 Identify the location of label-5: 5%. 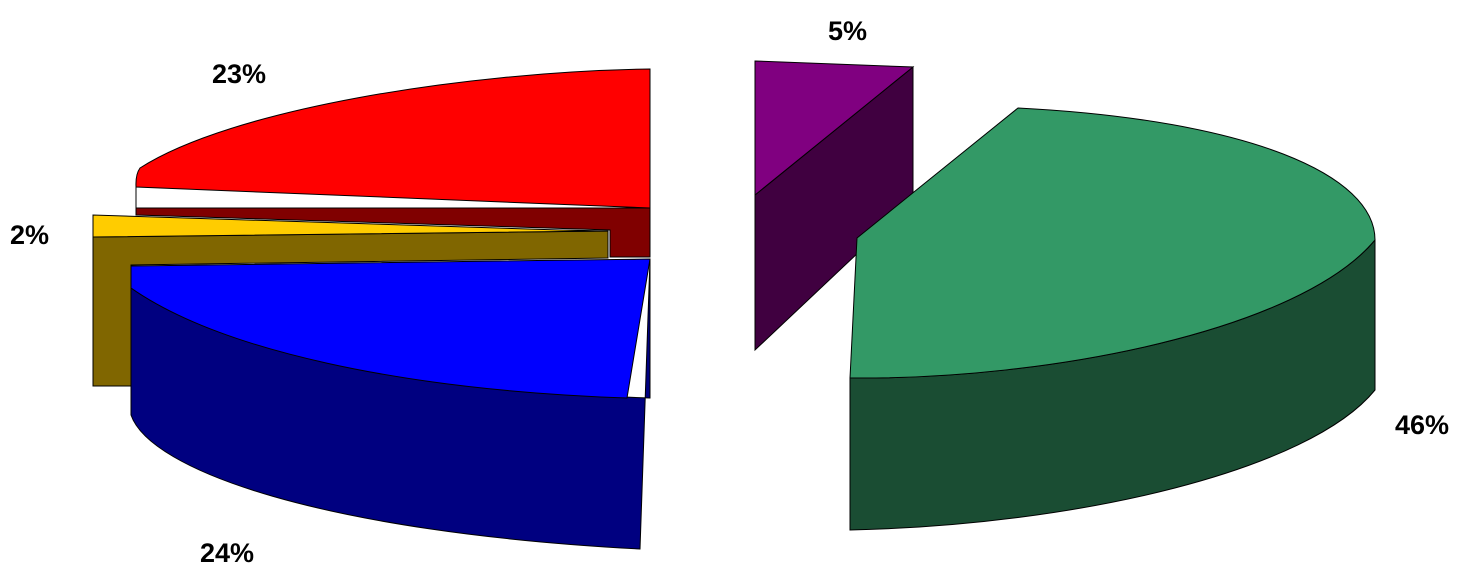
(847, 31).